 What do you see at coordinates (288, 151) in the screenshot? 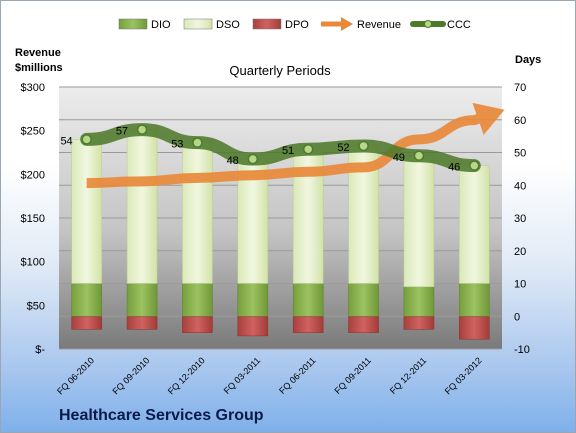
I see `ccc-data-label: 51` at bounding box center [288, 151].